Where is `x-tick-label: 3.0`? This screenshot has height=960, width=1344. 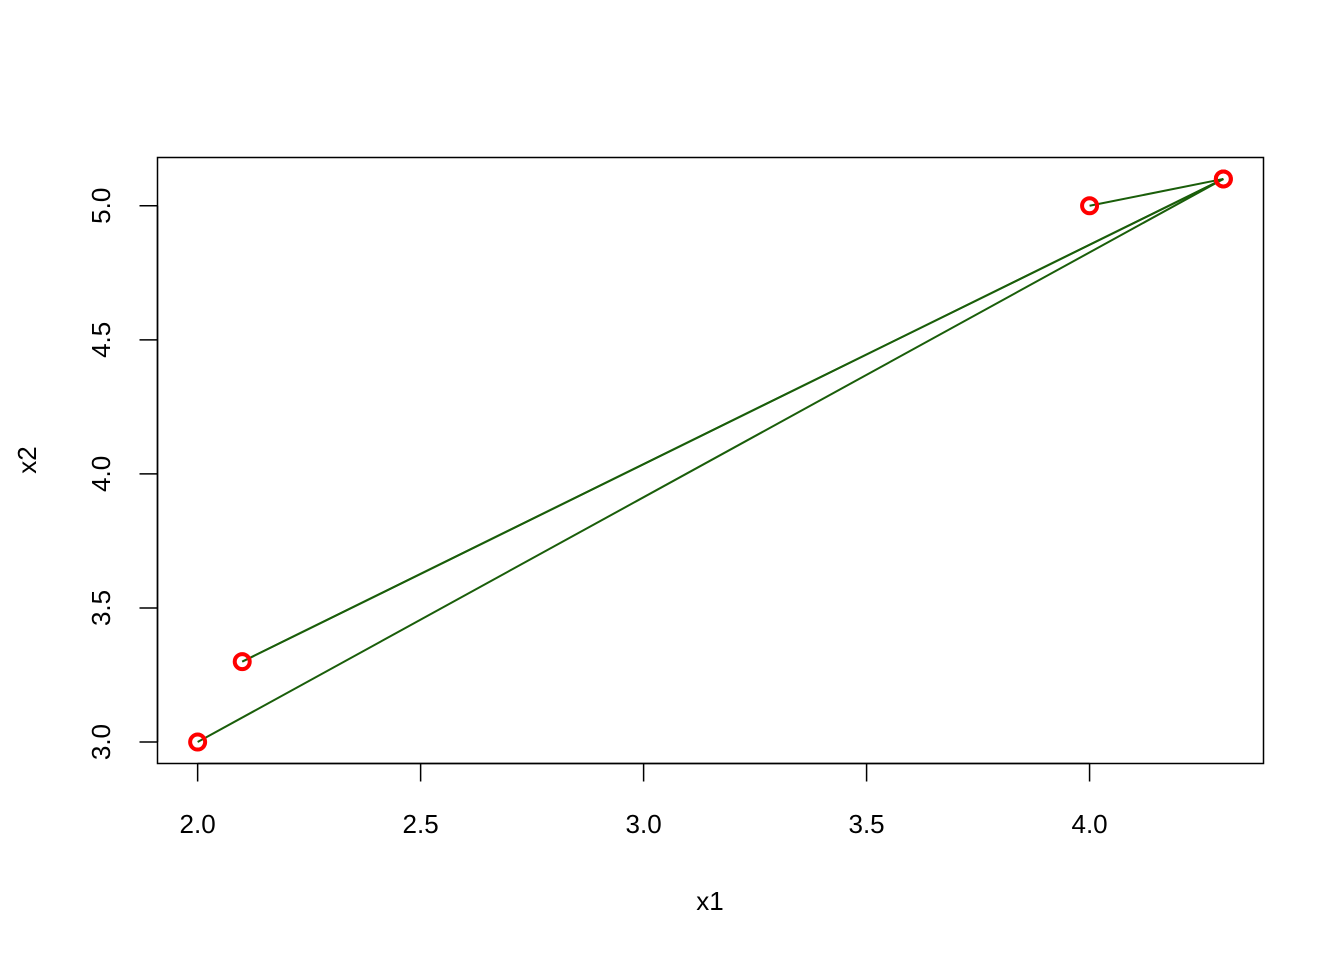
x-tick-label: 3.0 is located at coordinates (644, 824).